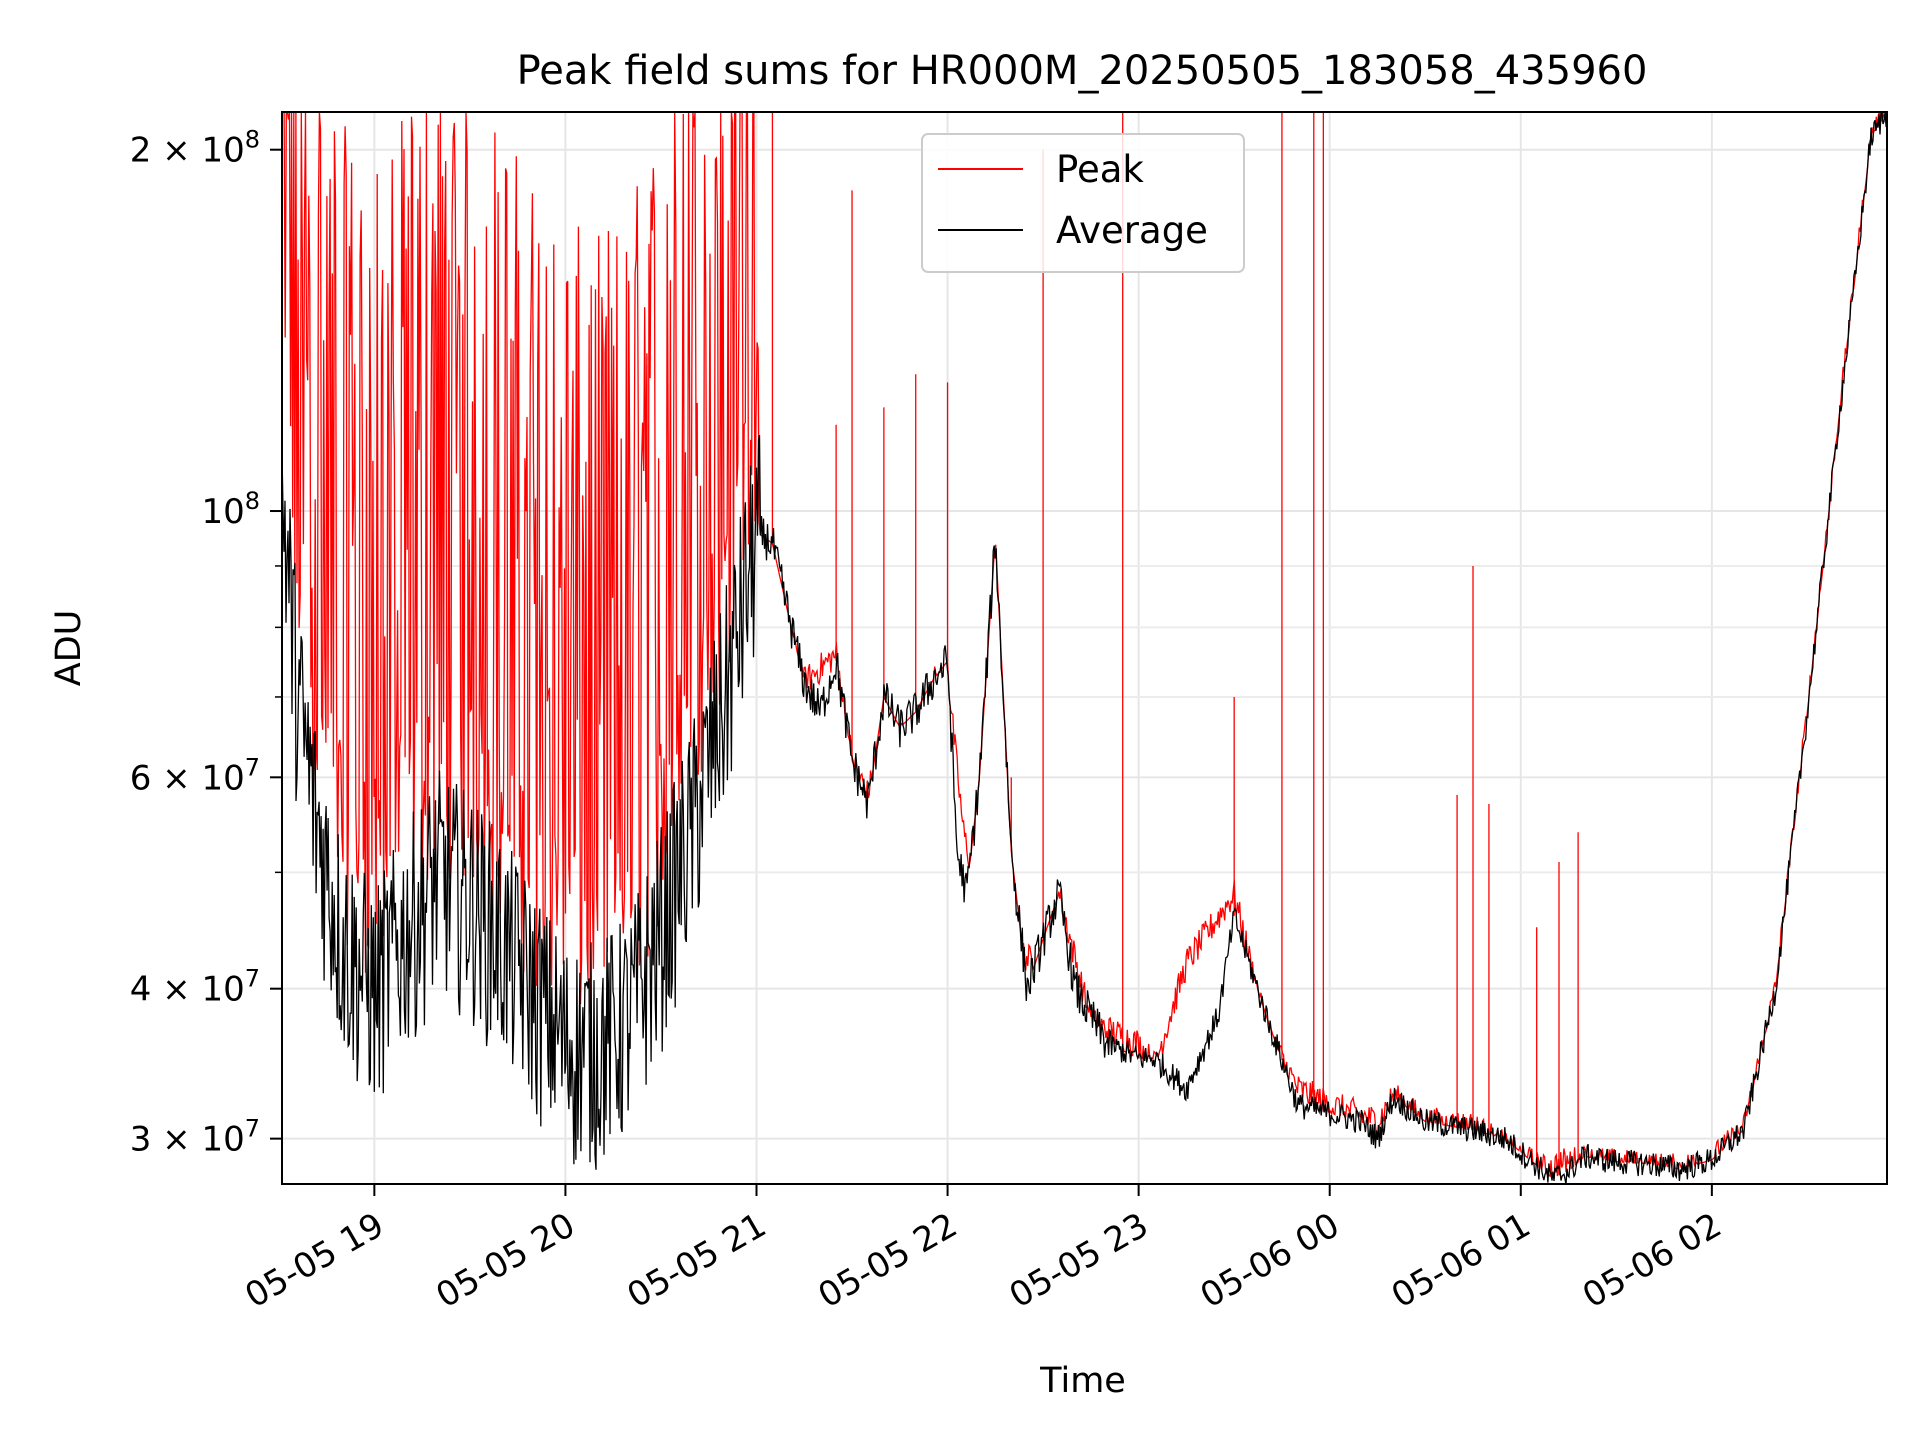 This screenshot has width=1920, height=1440. Describe the element at coordinates (206, 643) in the screenshot. I see `y-axis: 3 × 107 4 × 107 6 × 107 108 2 × 108` at that location.